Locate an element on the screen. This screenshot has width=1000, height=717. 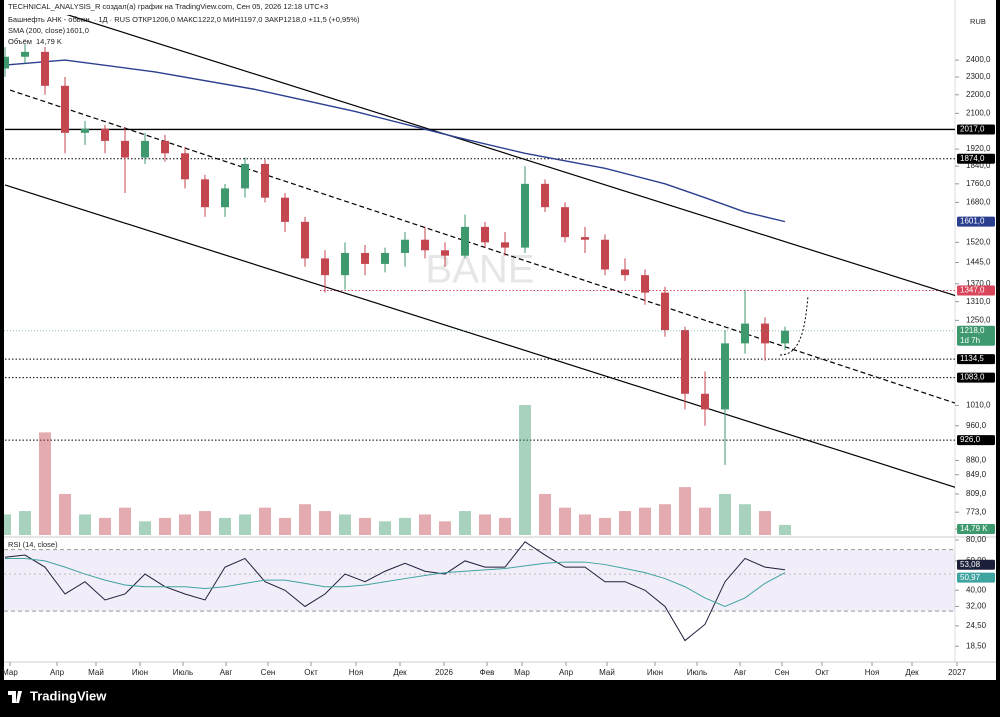
x-tick-label: 2026 is located at coordinates (444, 672).